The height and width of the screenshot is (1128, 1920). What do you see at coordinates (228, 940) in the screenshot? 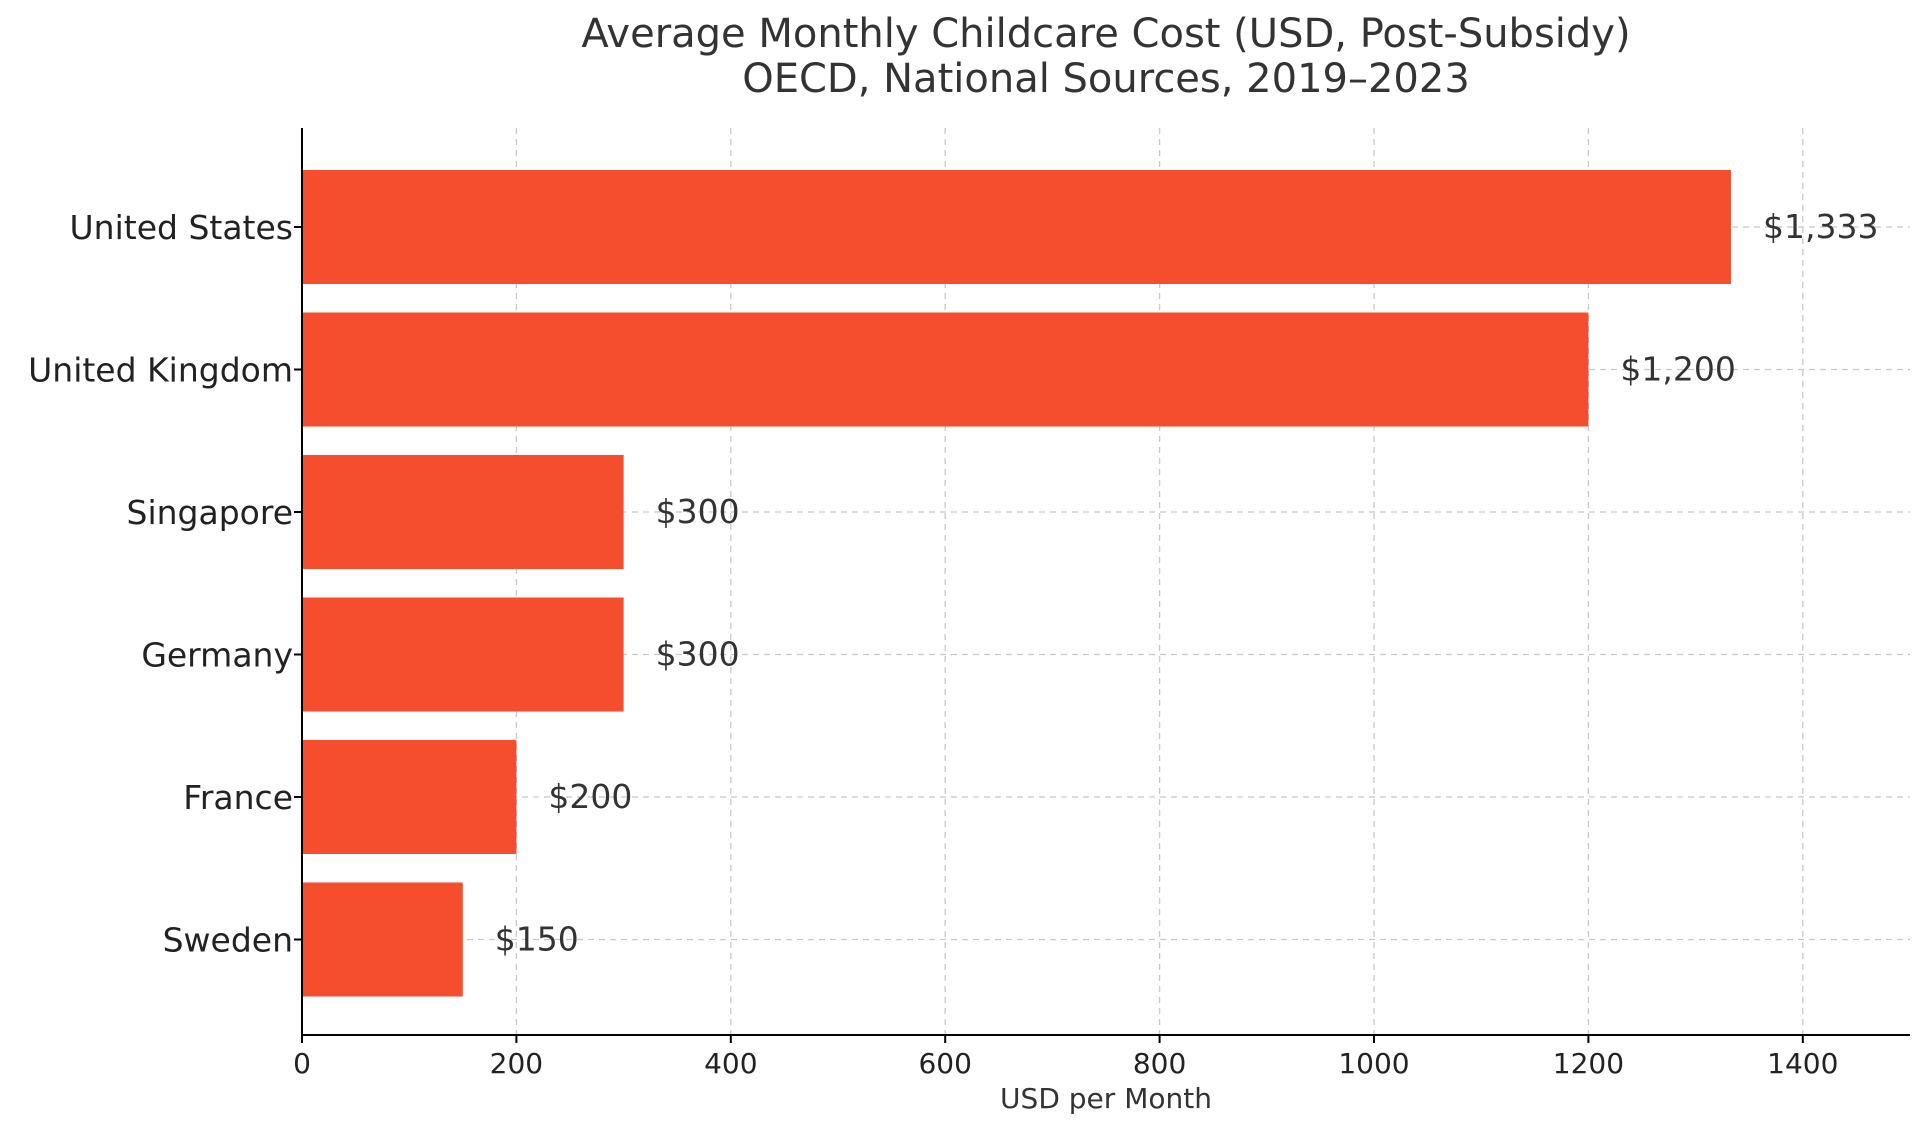
I see `category-label: Sweden` at bounding box center [228, 940].